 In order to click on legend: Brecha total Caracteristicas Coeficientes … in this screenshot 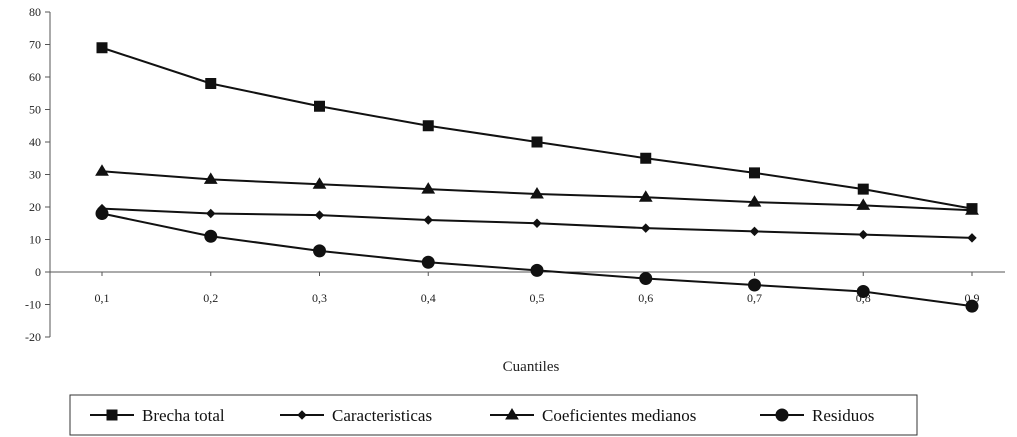, I will do `click(493, 415)`.